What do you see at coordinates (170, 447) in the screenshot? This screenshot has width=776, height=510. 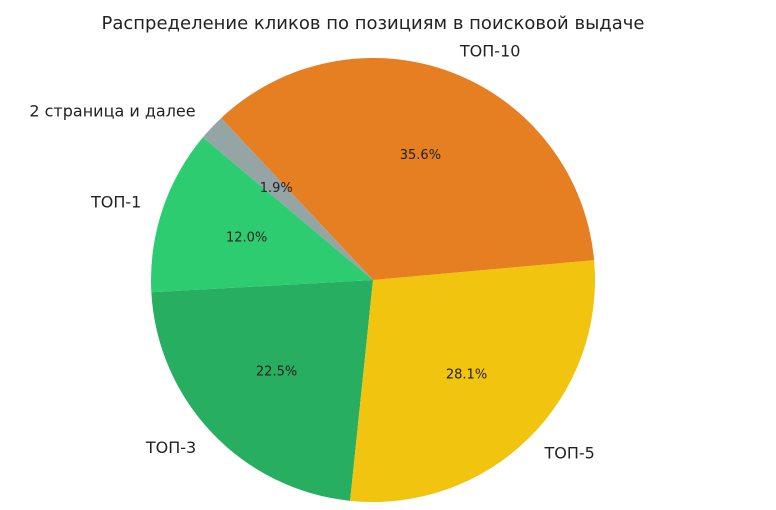 I see `slice-label: ТОП-3` at bounding box center [170, 447].